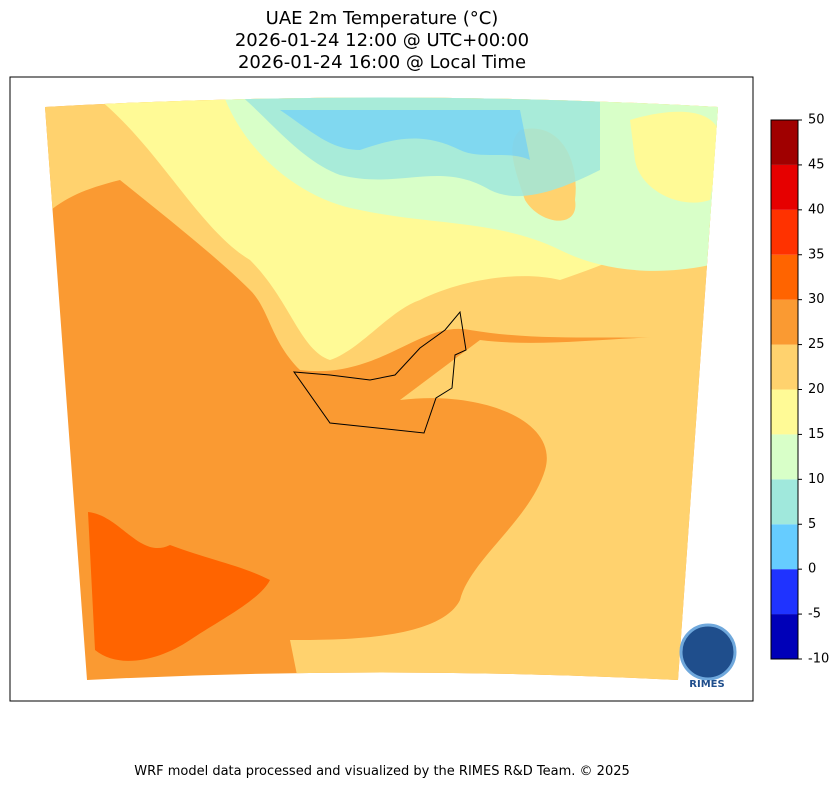 The width and height of the screenshot is (840, 788). I want to click on colorbar-tick-label: 20, so click(816, 389).